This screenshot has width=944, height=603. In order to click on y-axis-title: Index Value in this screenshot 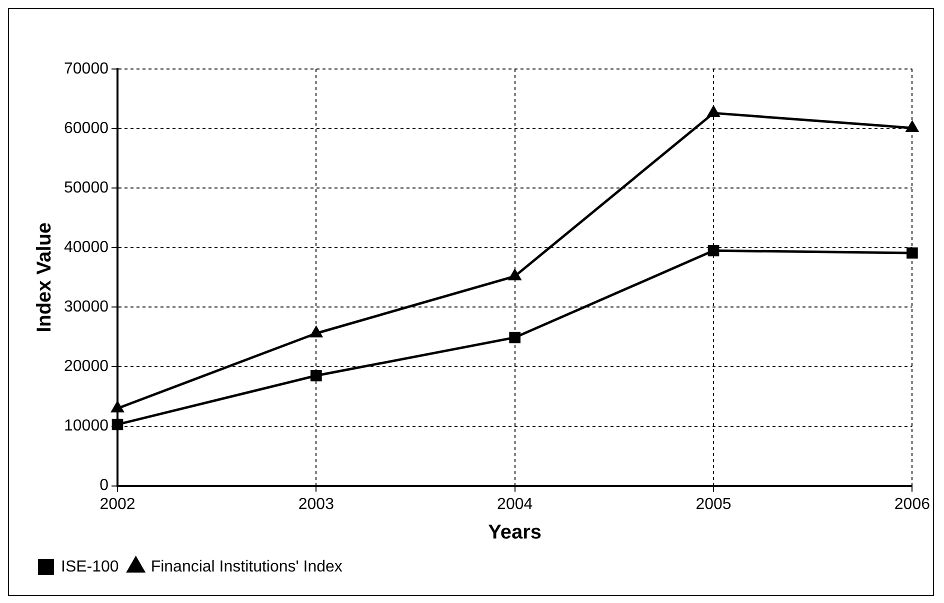, I will do `click(45, 277)`.